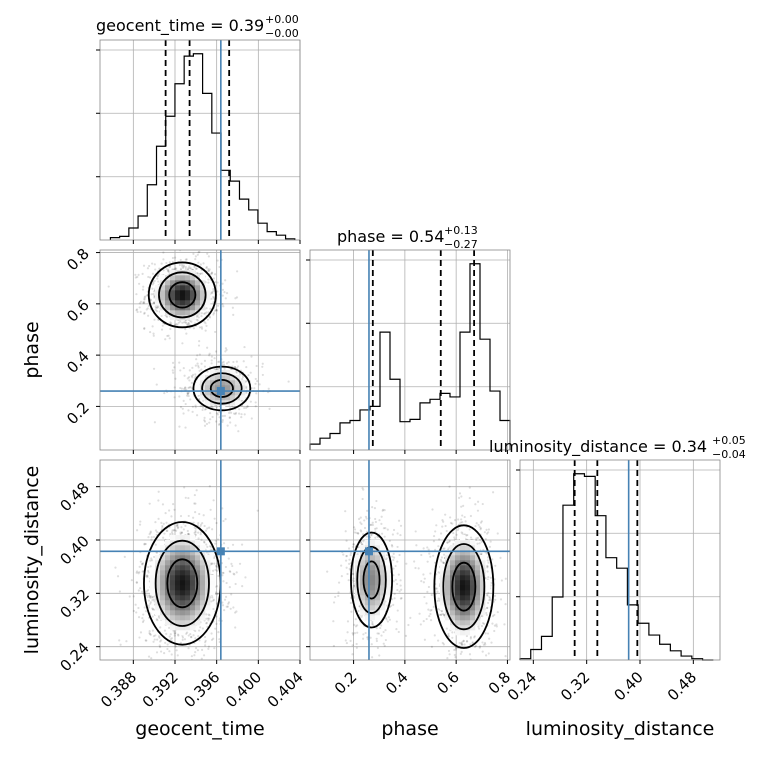  I want to click on title-phase-sub: −0.27, so click(461, 244).